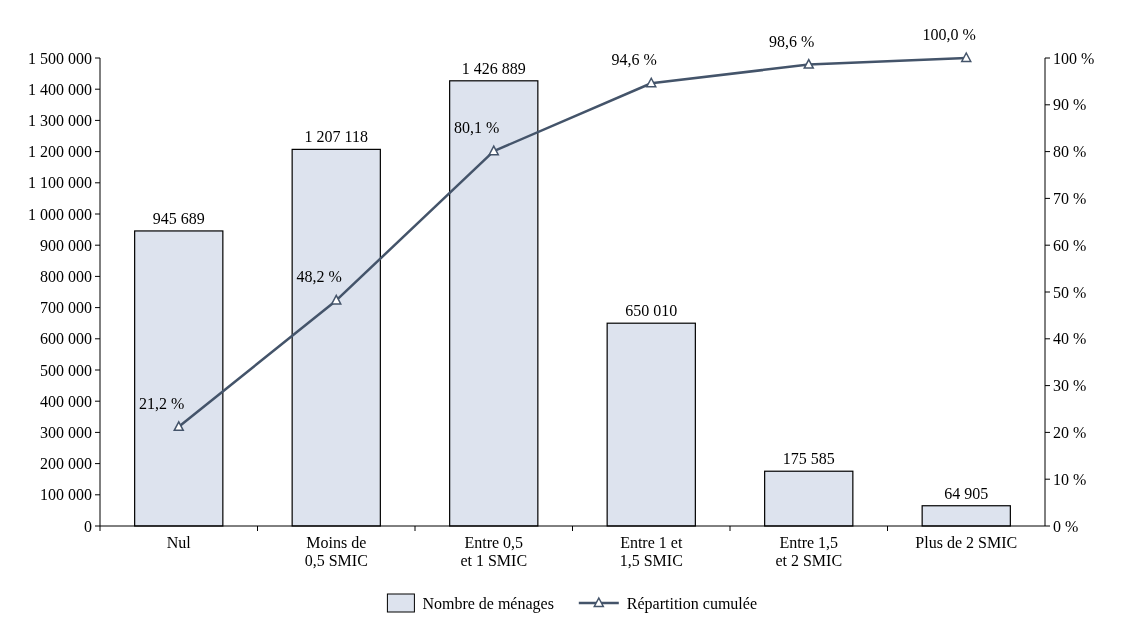 Image resolution: width=1130 pixels, height=625 pixels. What do you see at coordinates (494, 551) in the screenshot?
I see `x-tick-label: Entre 0,5 et 1 SMIC` at bounding box center [494, 551].